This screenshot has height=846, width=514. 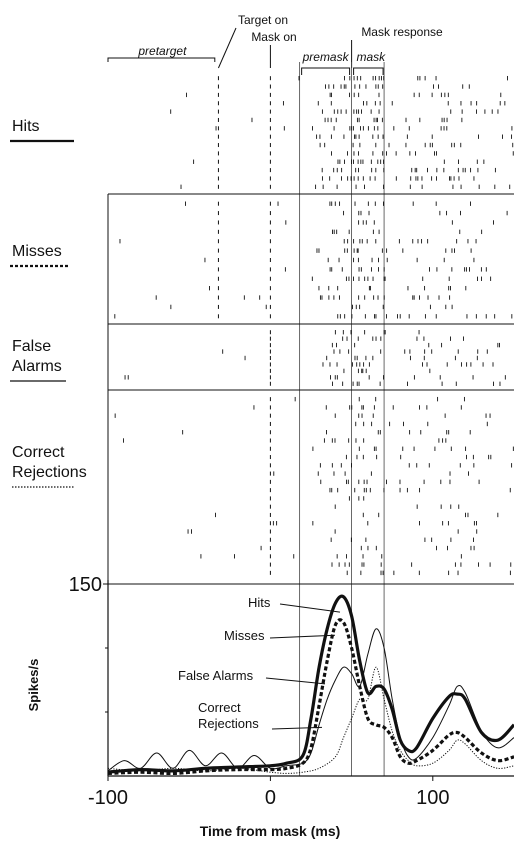 What do you see at coordinates (259, 602) in the screenshot?
I see `annotation-hits: Hits` at bounding box center [259, 602].